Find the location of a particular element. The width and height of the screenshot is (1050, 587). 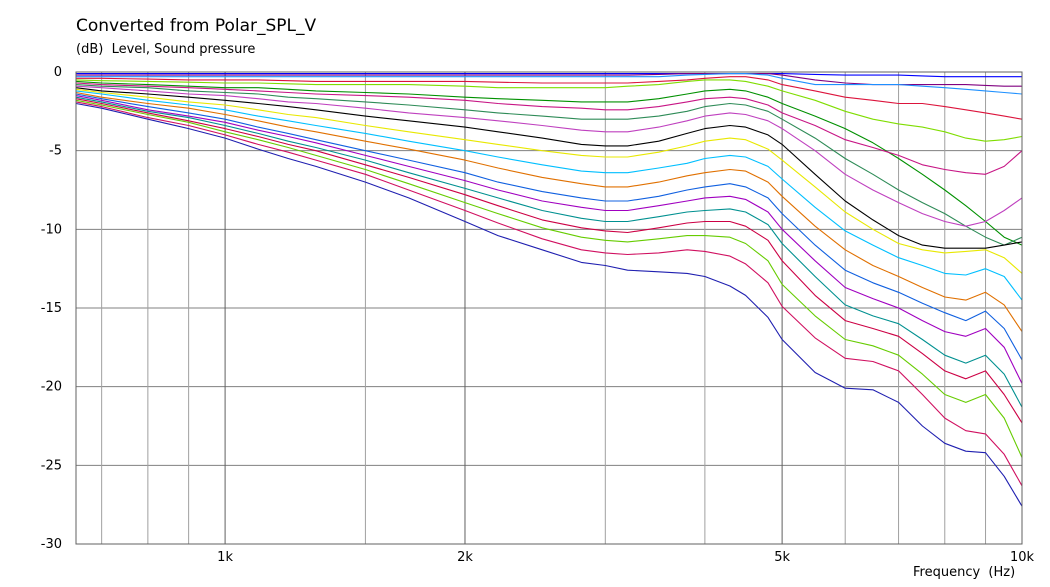

x-tick-label: 1k is located at coordinates (225, 557).